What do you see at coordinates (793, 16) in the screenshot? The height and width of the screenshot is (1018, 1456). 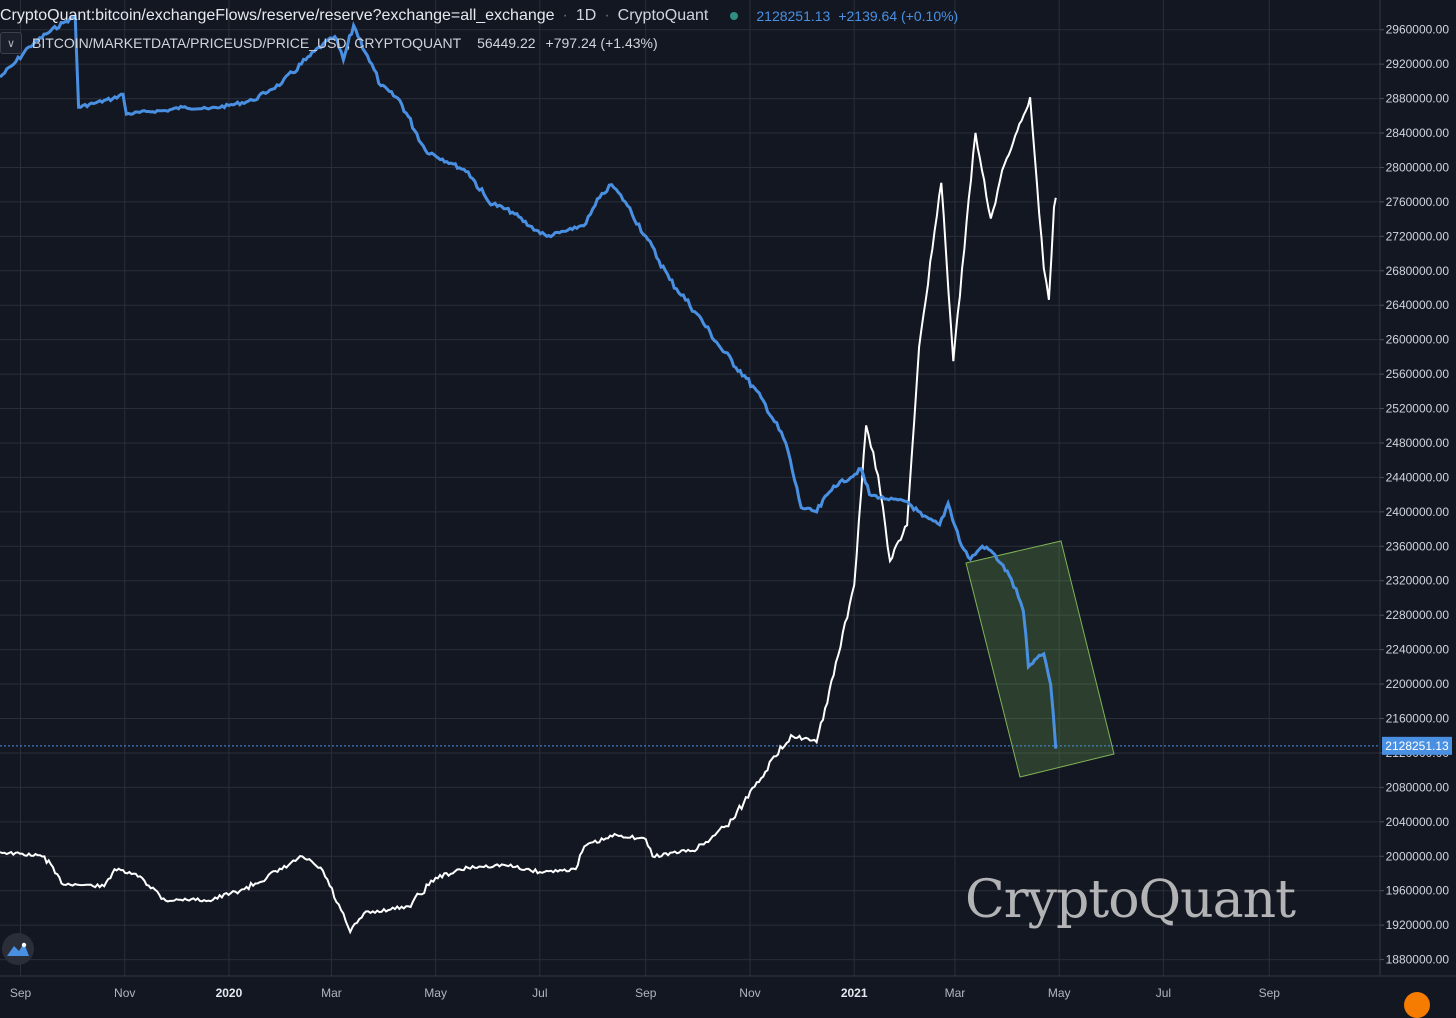 I see `header-value: 2128251.13` at bounding box center [793, 16].